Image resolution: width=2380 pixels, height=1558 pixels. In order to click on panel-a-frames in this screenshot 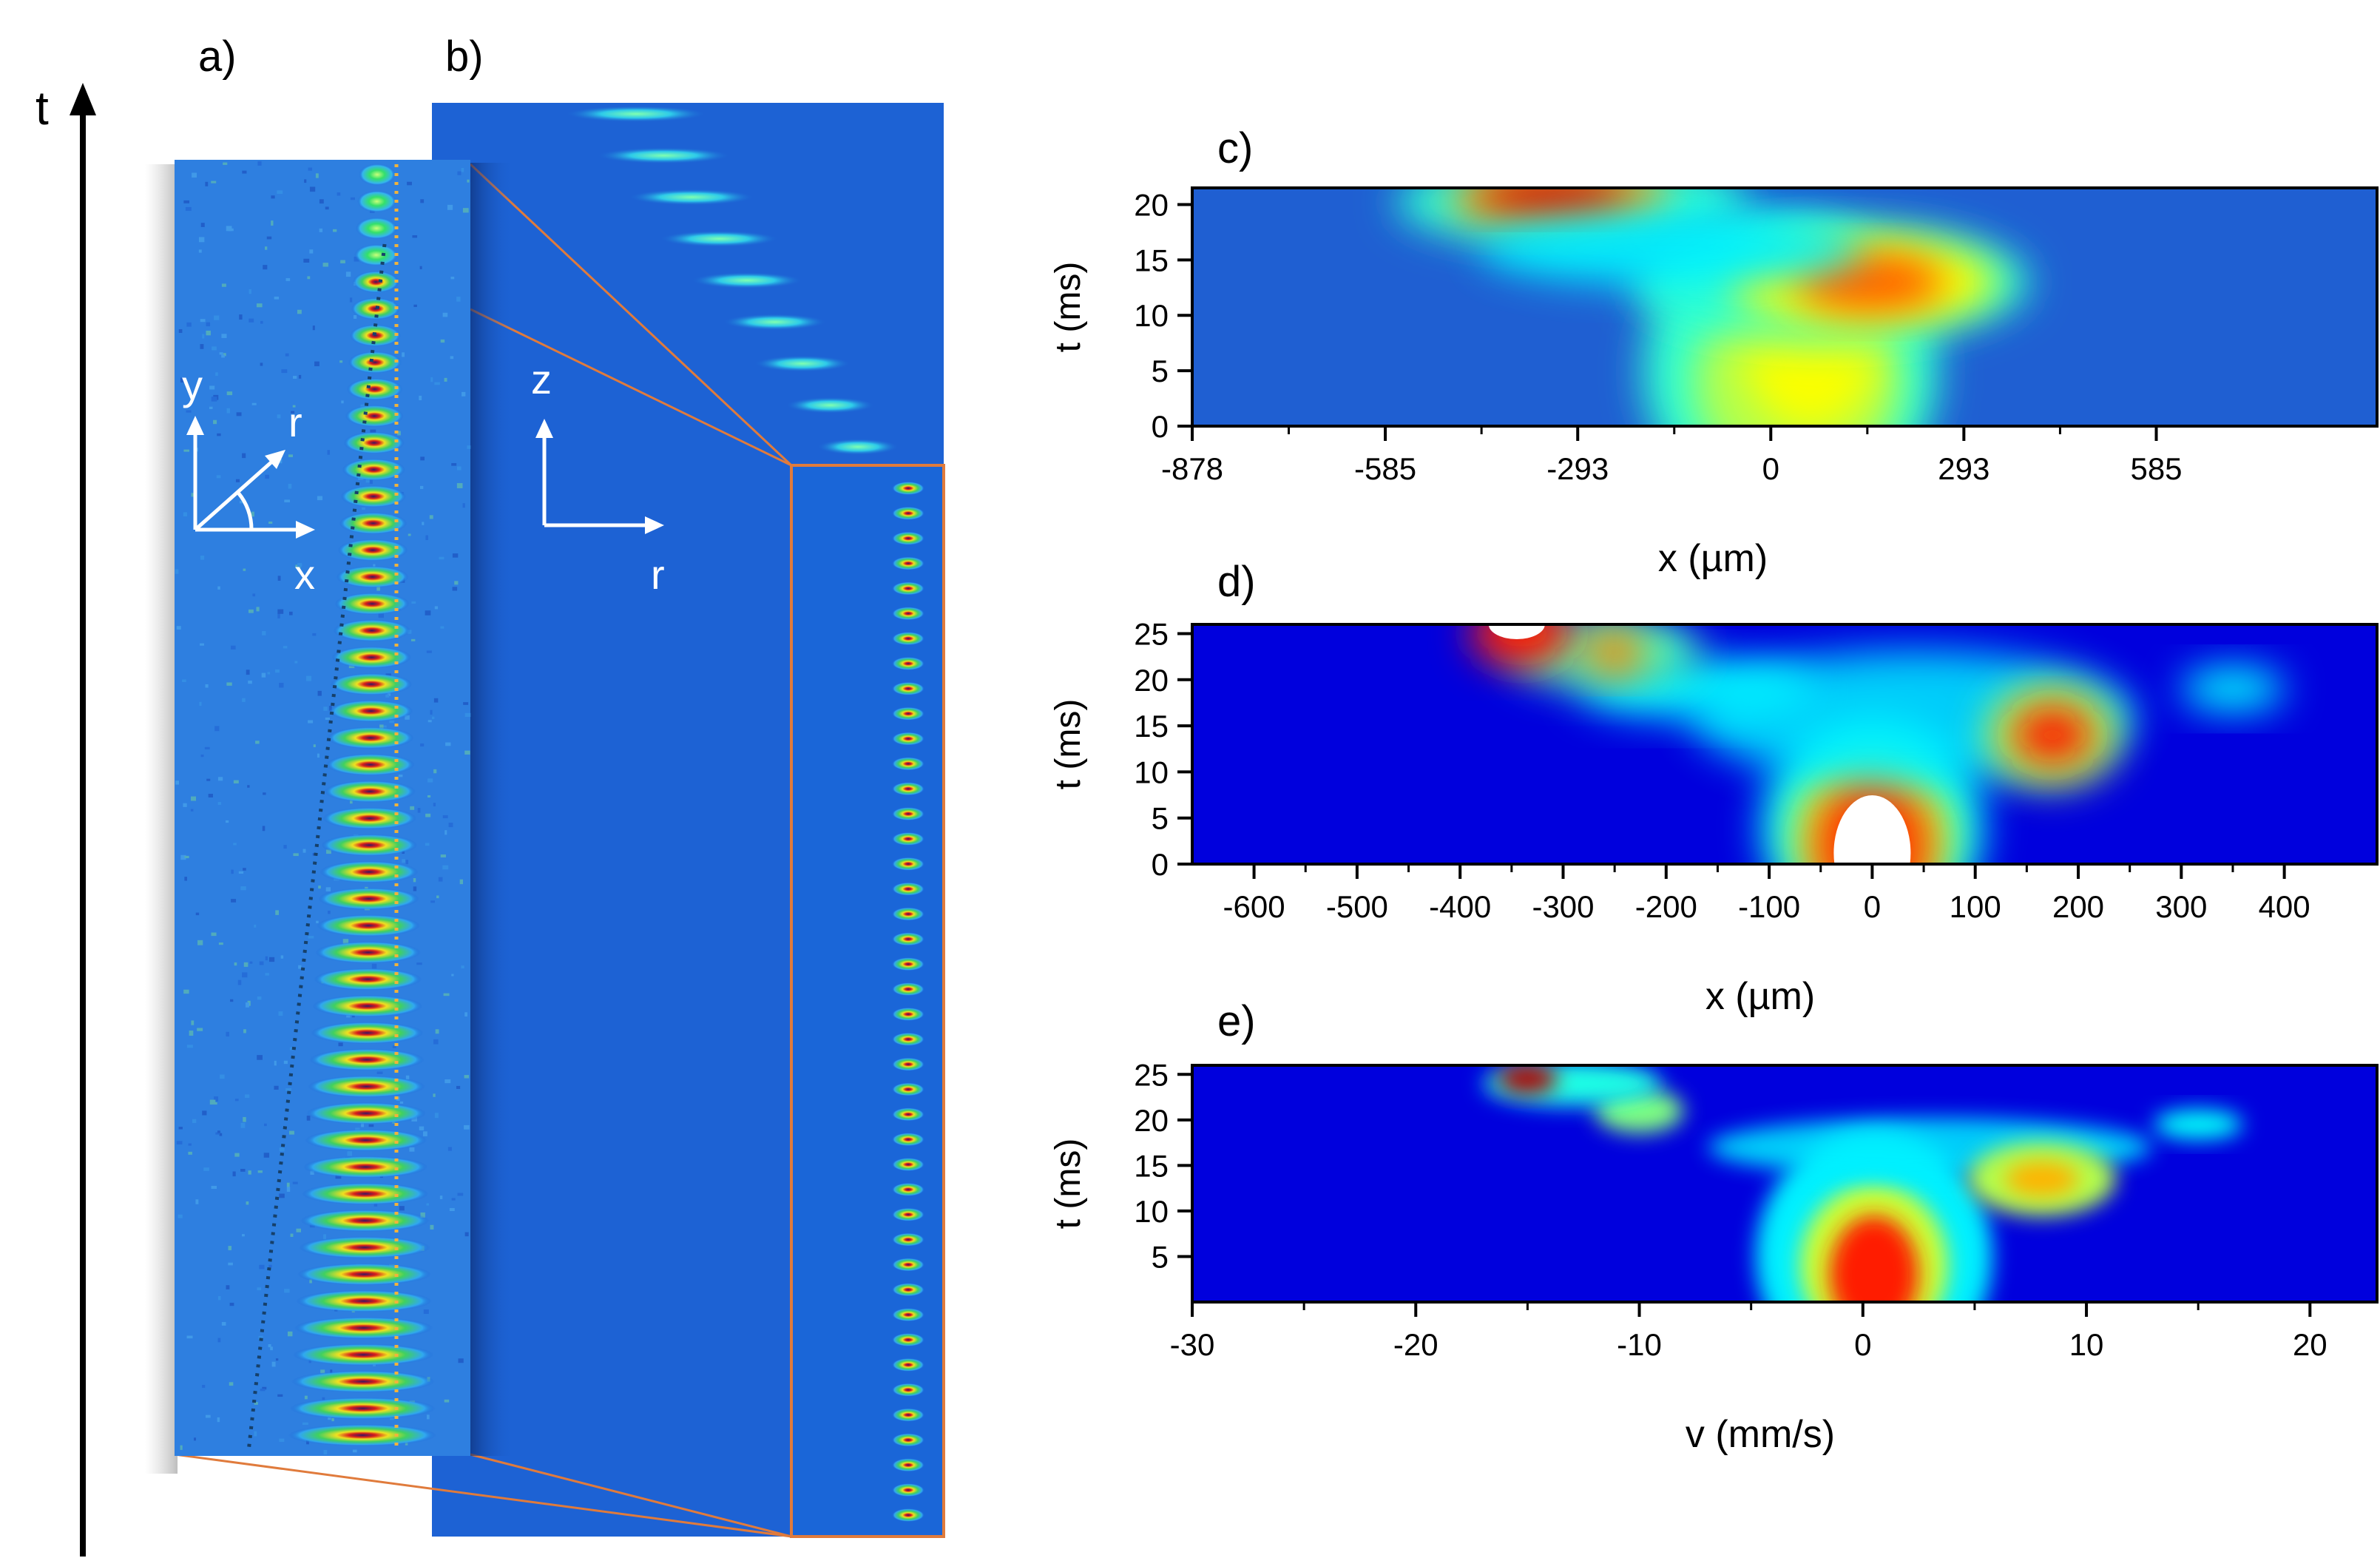, I will do `click(362, 805)`.